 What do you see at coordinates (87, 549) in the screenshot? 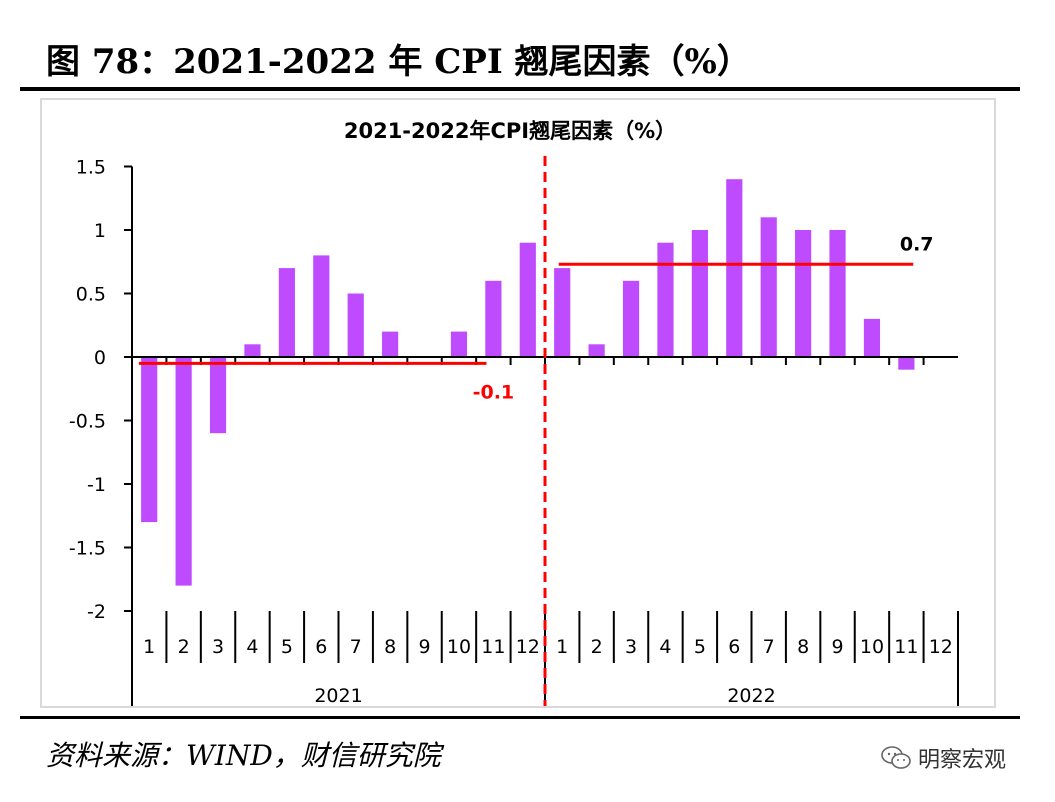
I see `y-tick-label: -1.5` at bounding box center [87, 549].